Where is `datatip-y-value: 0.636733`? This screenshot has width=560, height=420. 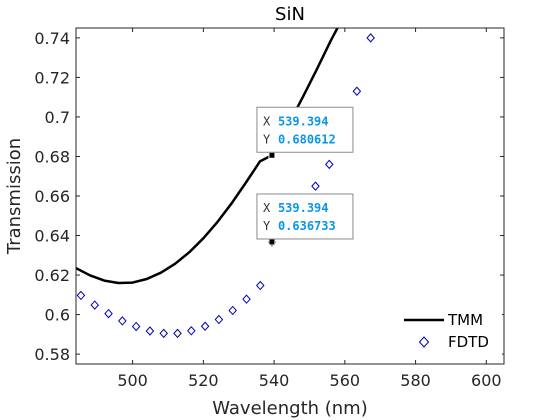
datatip-y-value: 0.636733 is located at coordinates (307, 226).